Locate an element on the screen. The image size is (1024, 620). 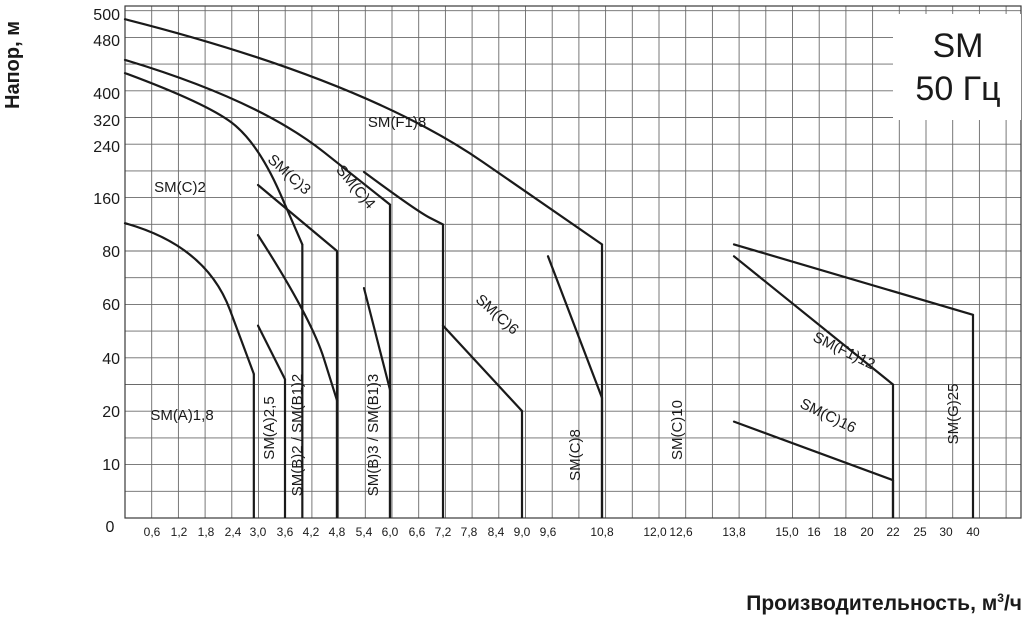
x-tick-label: 30 is located at coordinates (946, 532).